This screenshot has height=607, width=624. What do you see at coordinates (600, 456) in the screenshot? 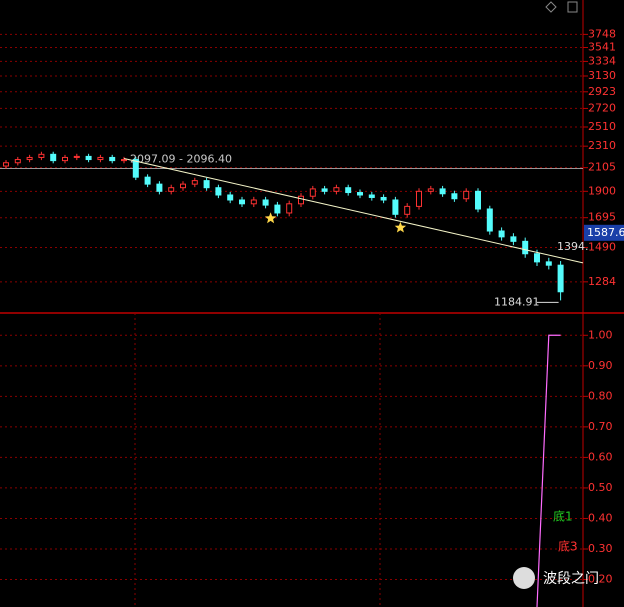
I see `y-tick-label: 0.60` at bounding box center [600, 456].